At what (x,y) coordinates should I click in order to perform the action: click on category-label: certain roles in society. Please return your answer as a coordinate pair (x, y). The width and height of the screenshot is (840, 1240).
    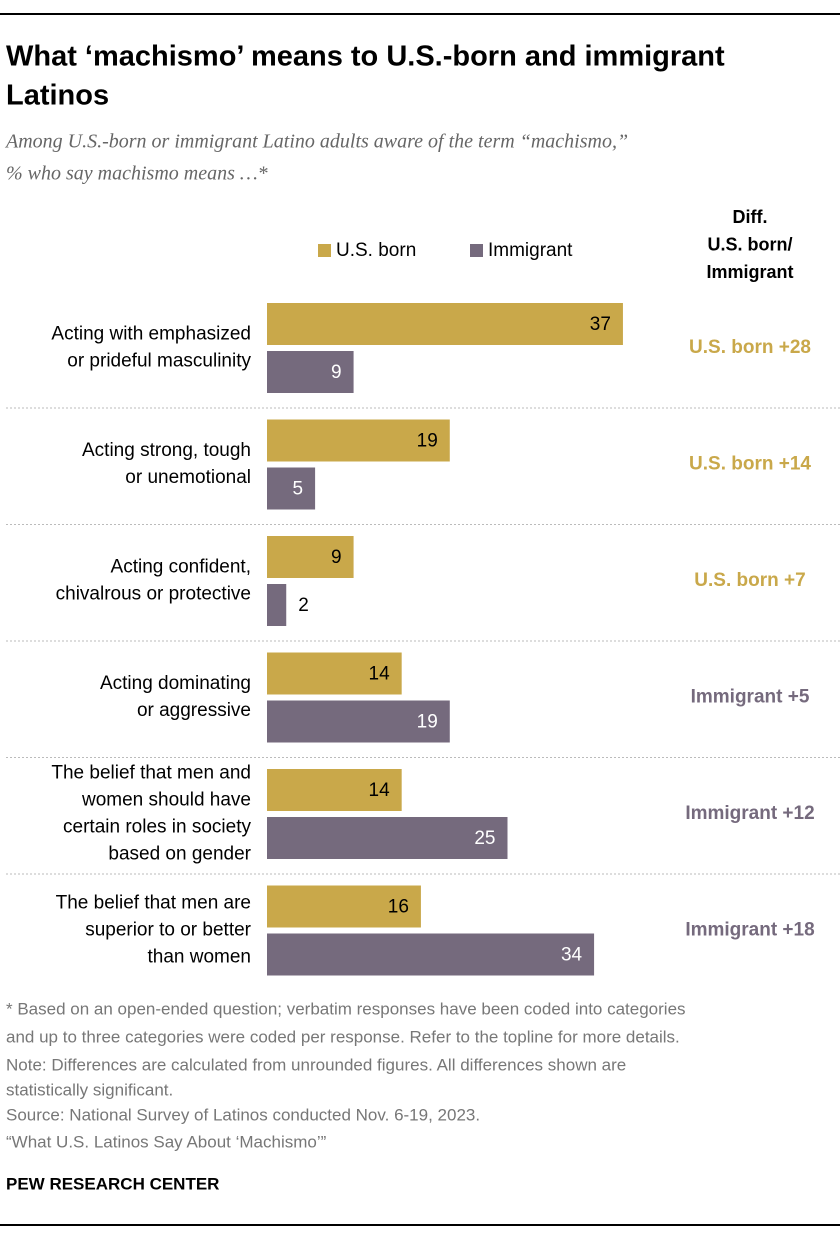
    Looking at the image, I should click on (157, 827).